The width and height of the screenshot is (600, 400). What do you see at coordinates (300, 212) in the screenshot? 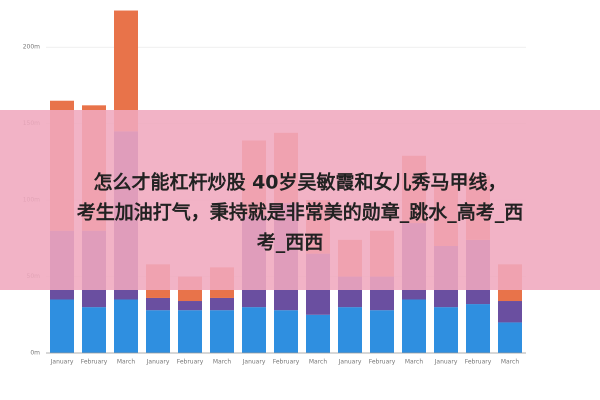
I see `overlay-line: 考生加油打气，秉持就是非常美的勋章_跳水_高考_西` at bounding box center [300, 212].